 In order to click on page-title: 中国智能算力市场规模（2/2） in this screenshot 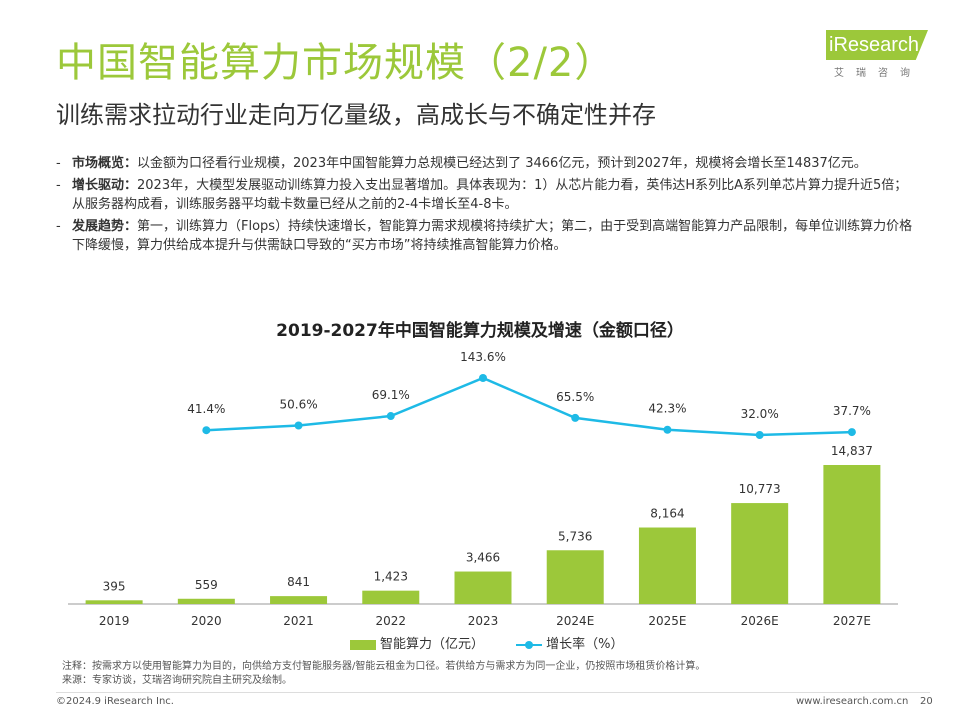, I will do `click(336, 63)`.